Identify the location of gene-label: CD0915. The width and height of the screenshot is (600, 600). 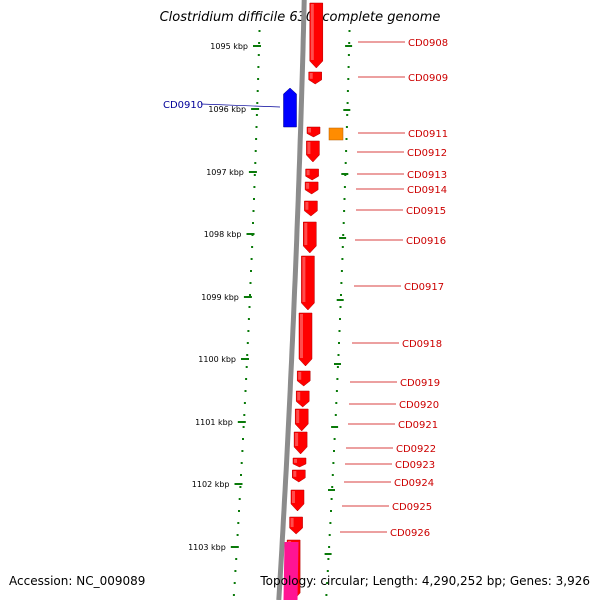
(426, 211).